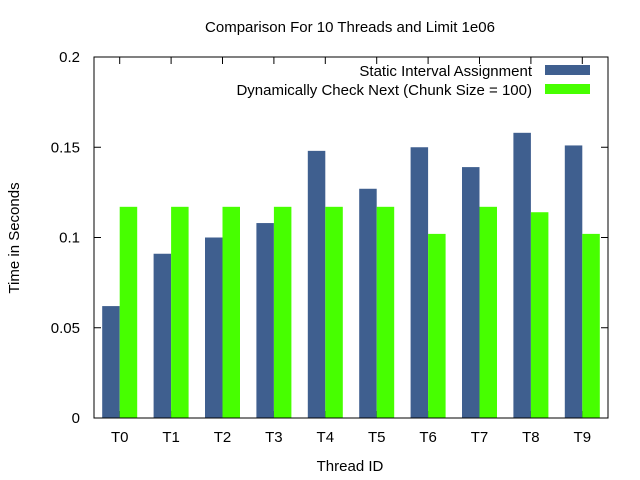 The width and height of the screenshot is (640, 480). I want to click on y-axis-label: Time in Seconds, so click(14, 237).